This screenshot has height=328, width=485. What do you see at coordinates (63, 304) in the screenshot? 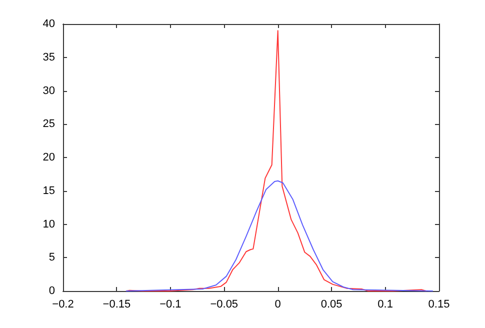
I see `x-tick-label: −0.2` at bounding box center [63, 304].